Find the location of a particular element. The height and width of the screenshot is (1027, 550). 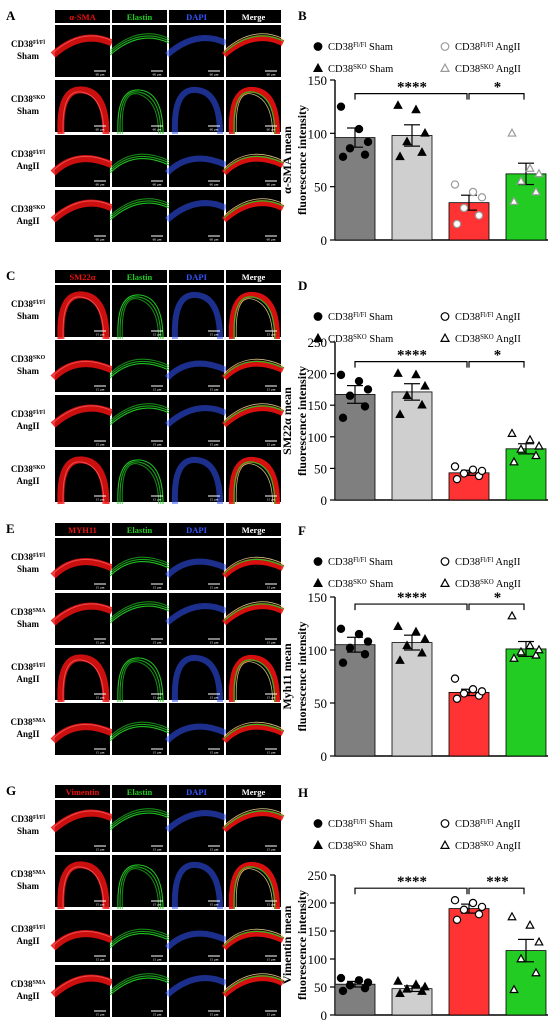

legend-marker is located at coordinates (318, 561).